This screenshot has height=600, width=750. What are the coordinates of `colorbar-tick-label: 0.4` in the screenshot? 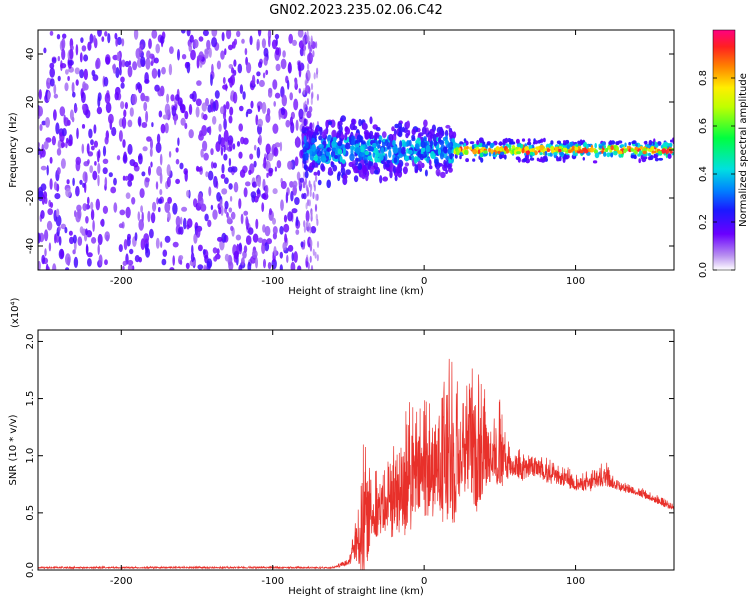 It's located at (703, 174).